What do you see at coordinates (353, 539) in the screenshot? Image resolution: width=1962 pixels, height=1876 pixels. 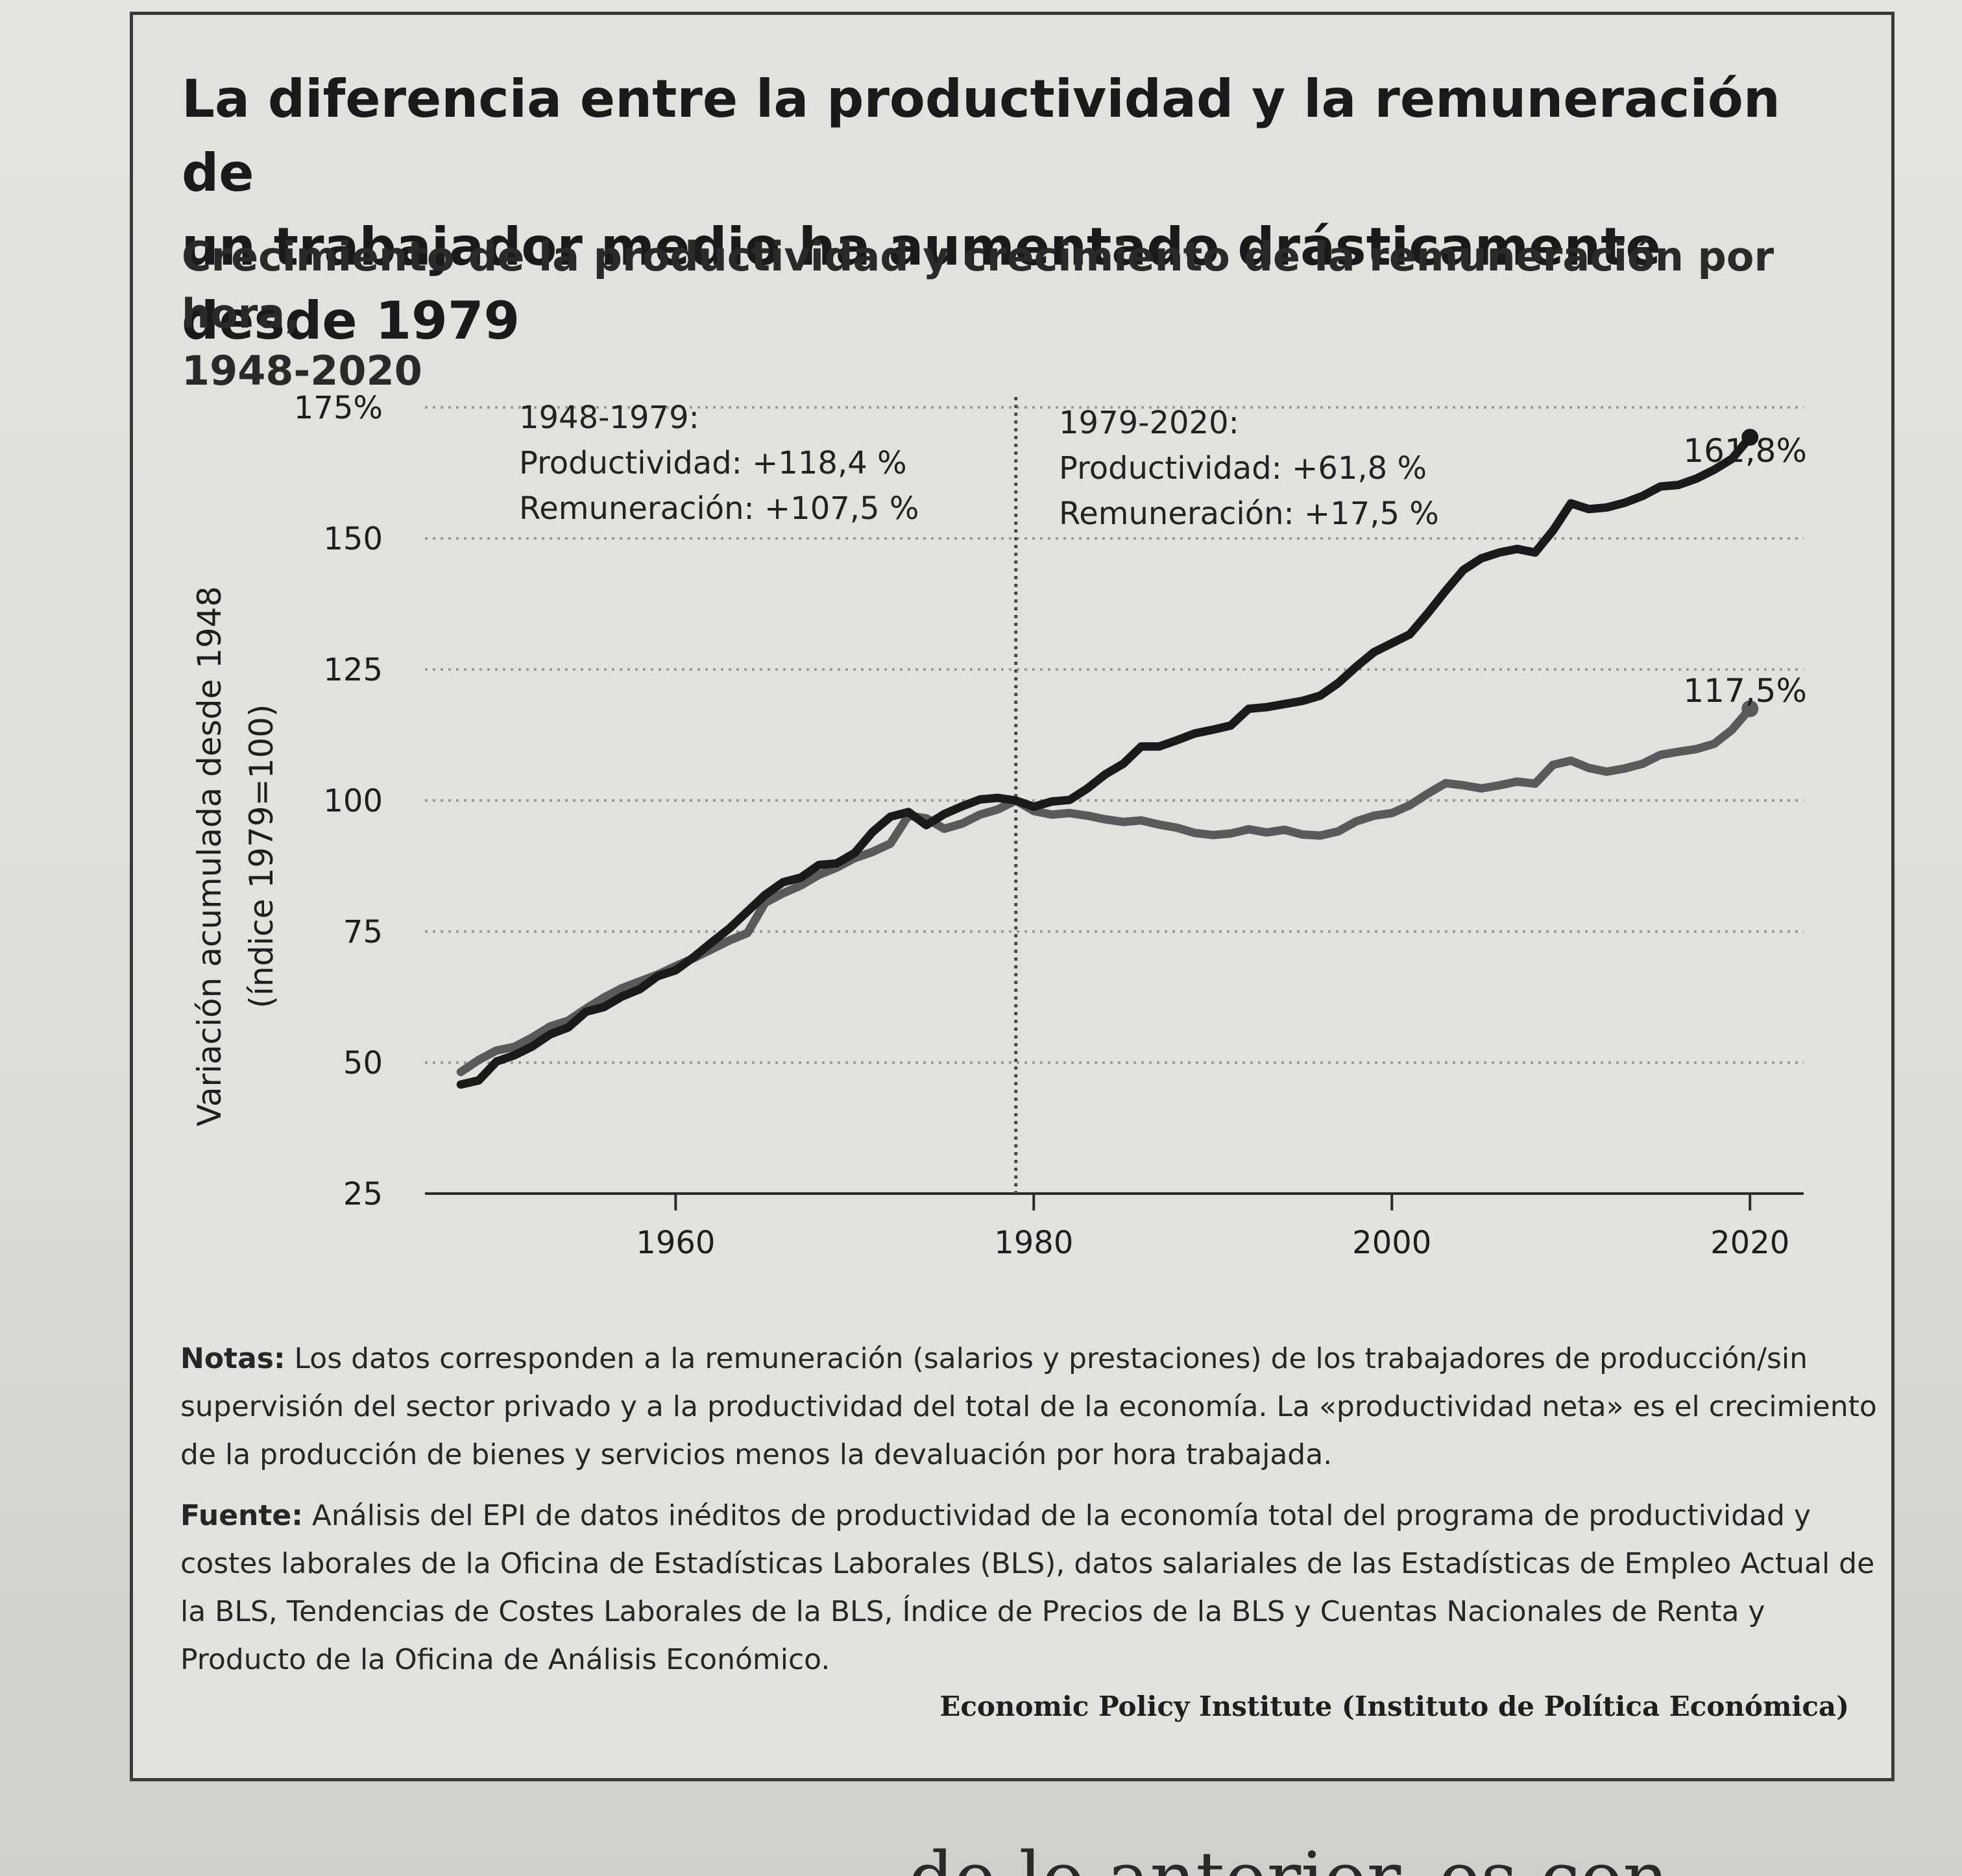 I see `y-tick-label: 150` at bounding box center [353, 539].